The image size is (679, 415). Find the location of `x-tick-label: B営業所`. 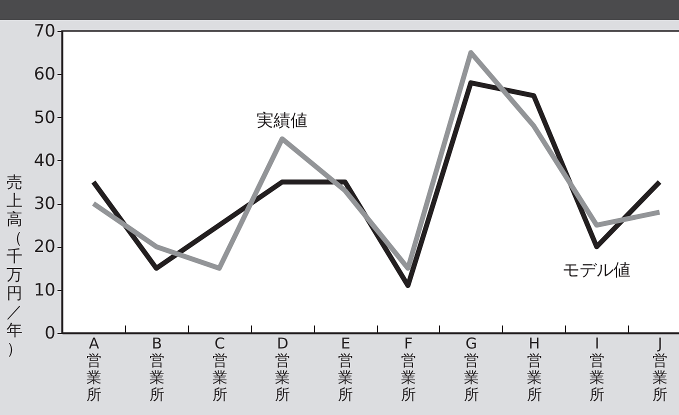

x-tick-label: B営業所 is located at coordinates (156, 369).